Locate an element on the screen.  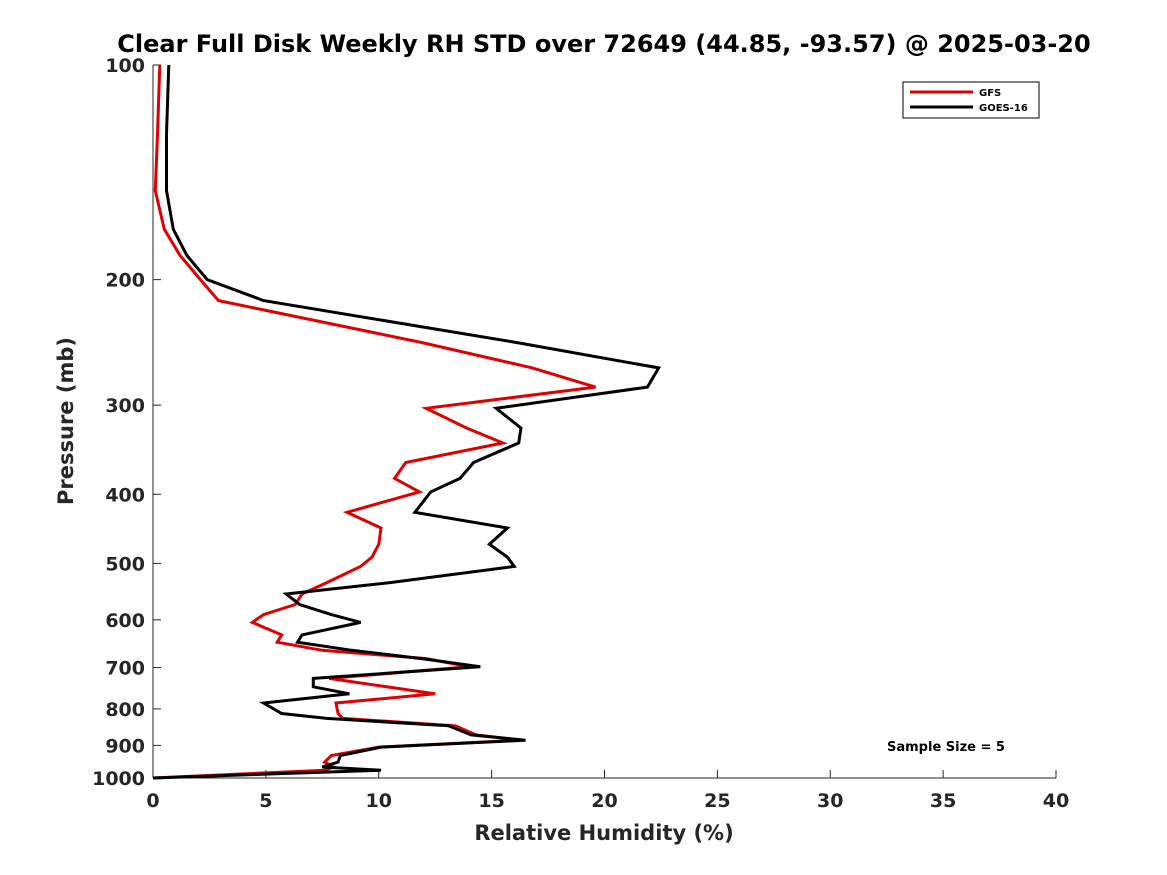
x-axis-label: Relative Humidity (%) is located at coordinates (603, 833).